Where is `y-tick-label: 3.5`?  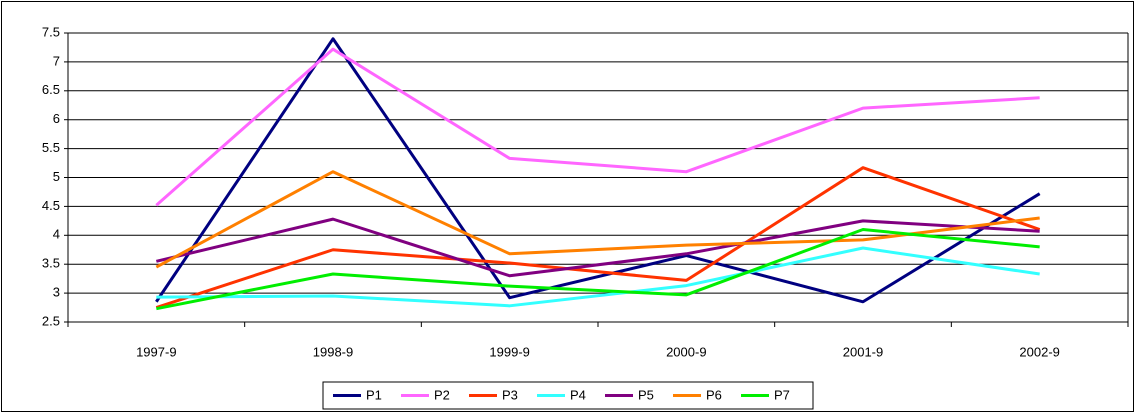 y-tick-label: 3.5 is located at coordinates (51, 263).